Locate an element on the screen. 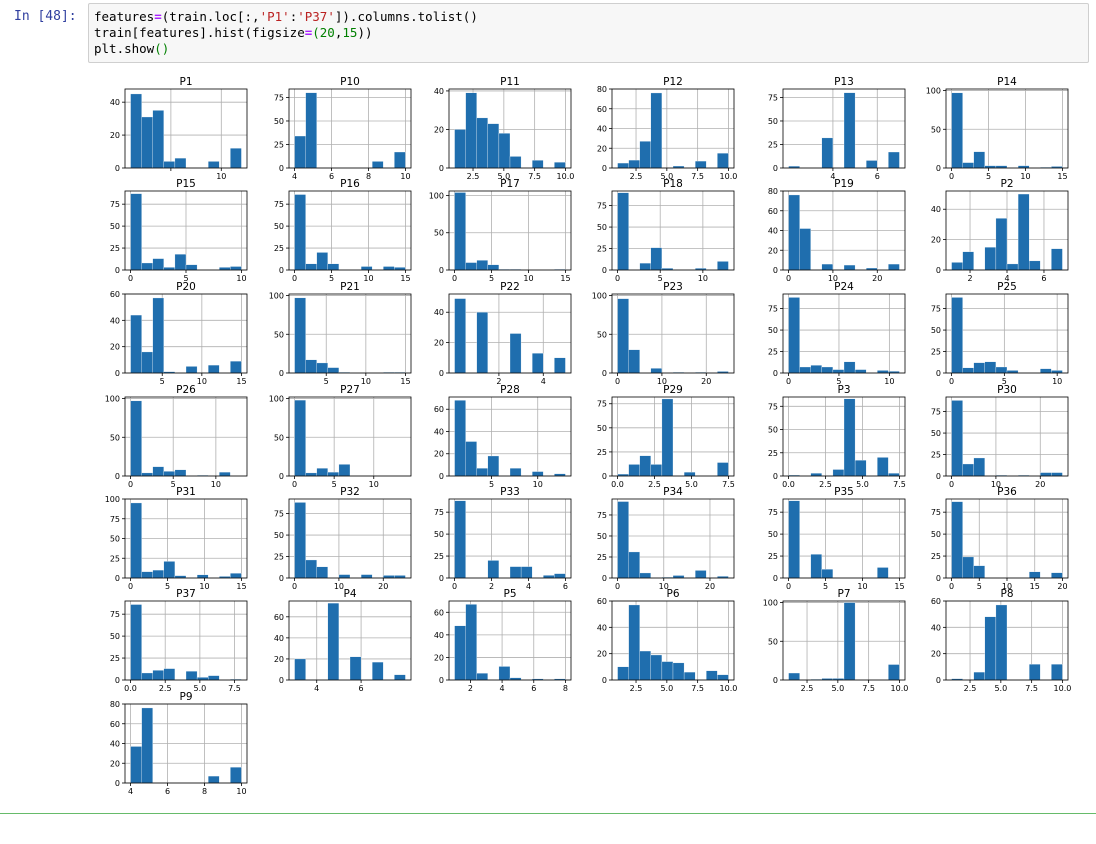 The image size is (1096, 844). chart-title: P5 is located at coordinates (509, 594).